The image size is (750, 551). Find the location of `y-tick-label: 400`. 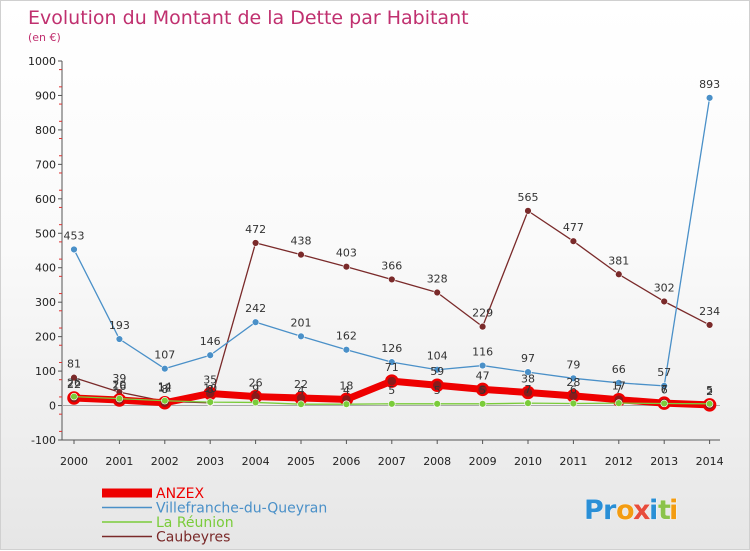

y-tick-label: 400 is located at coordinates (45, 268).